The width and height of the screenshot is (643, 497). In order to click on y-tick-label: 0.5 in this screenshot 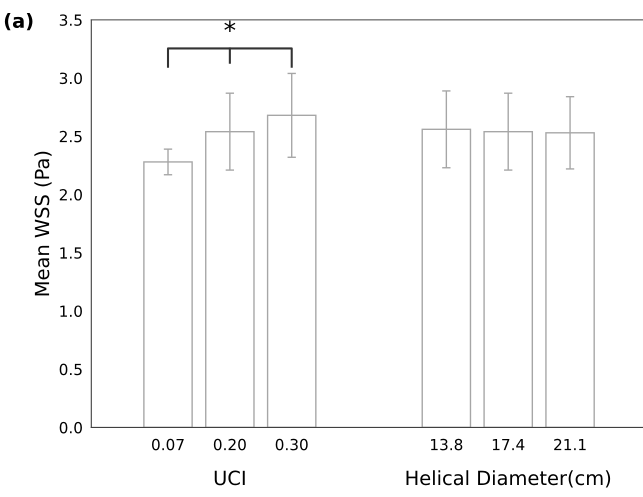, I will do `click(71, 370)`.